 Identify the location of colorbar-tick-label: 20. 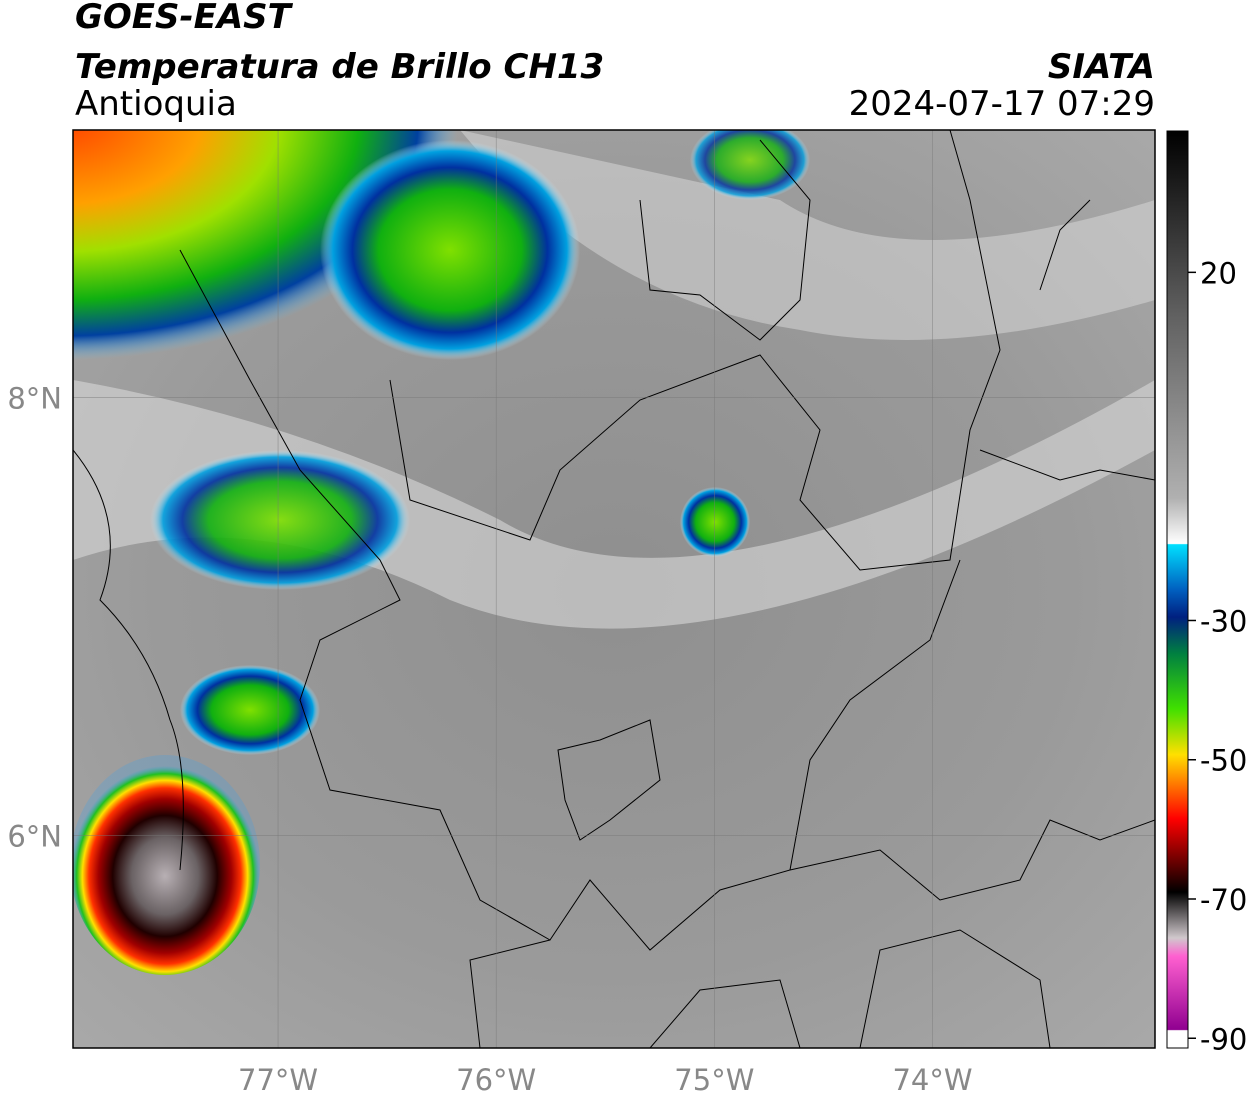
(1218, 273).